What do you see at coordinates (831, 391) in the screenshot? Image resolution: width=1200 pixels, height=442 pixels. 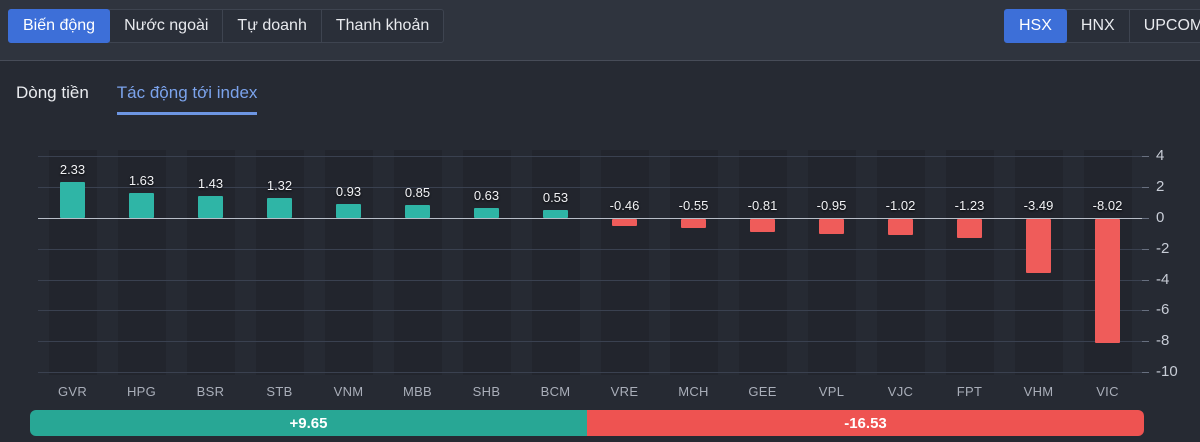 I see `x-axis-label-VPL: VPL` at bounding box center [831, 391].